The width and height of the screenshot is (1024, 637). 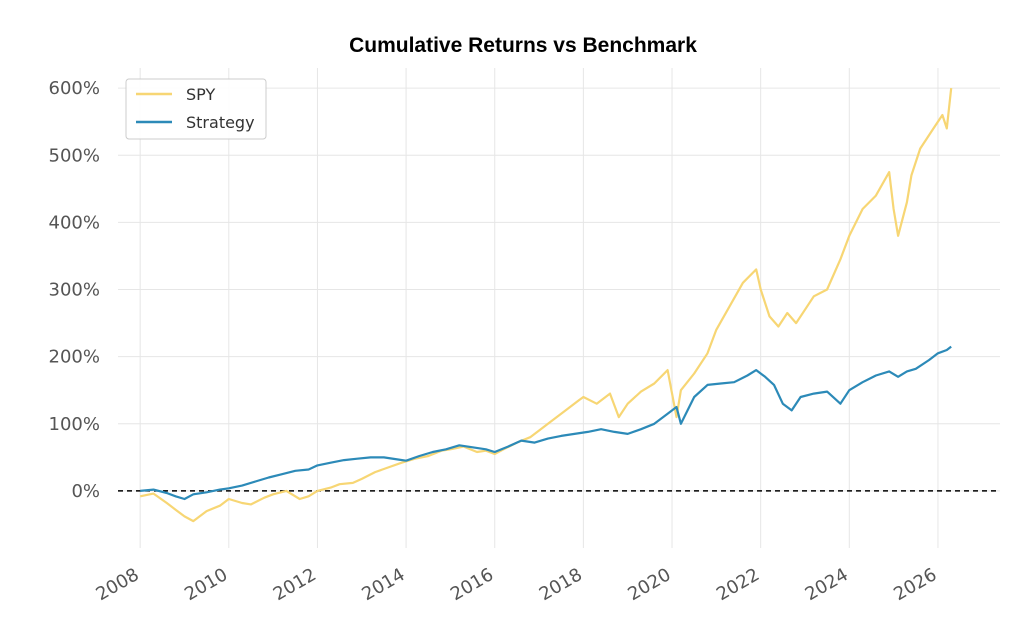 What do you see at coordinates (827, 584) in the screenshot?
I see `x-tick-label: 2024` at bounding box center [827, 584].